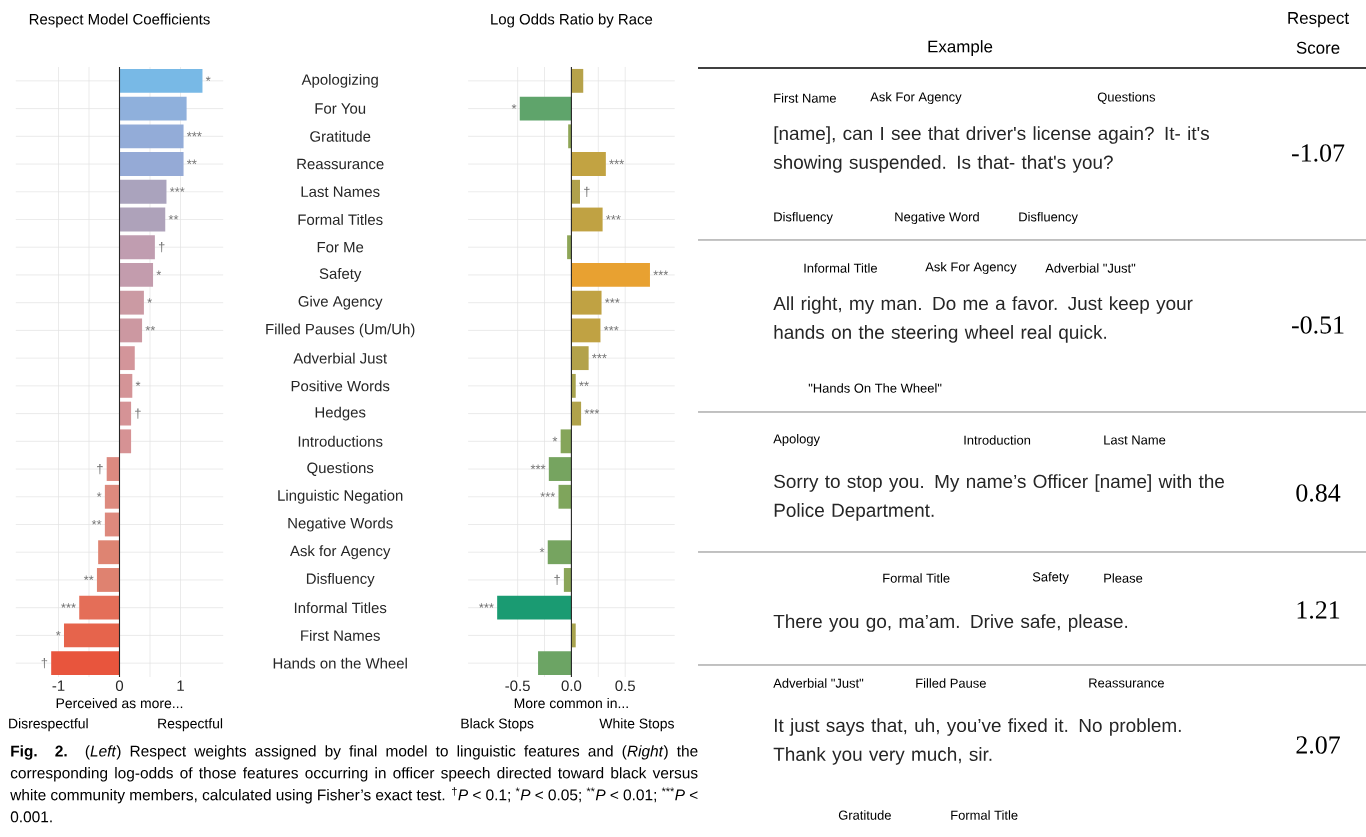  I want to click on y-tick-label: Informal Titles, so click(340, 608).